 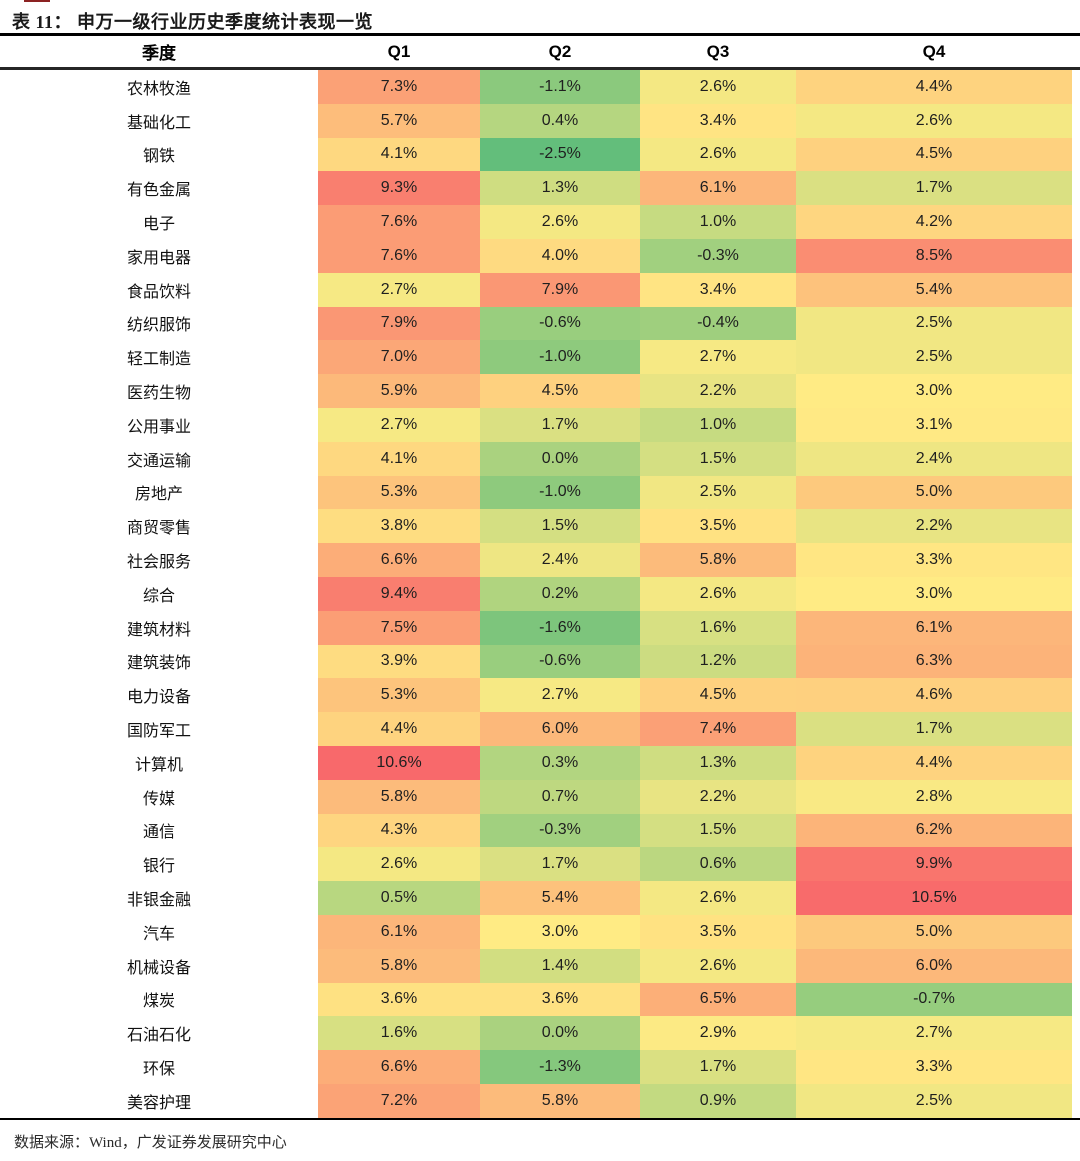 I want to click on row-label: 国防军工, so click(x=159, y=729).